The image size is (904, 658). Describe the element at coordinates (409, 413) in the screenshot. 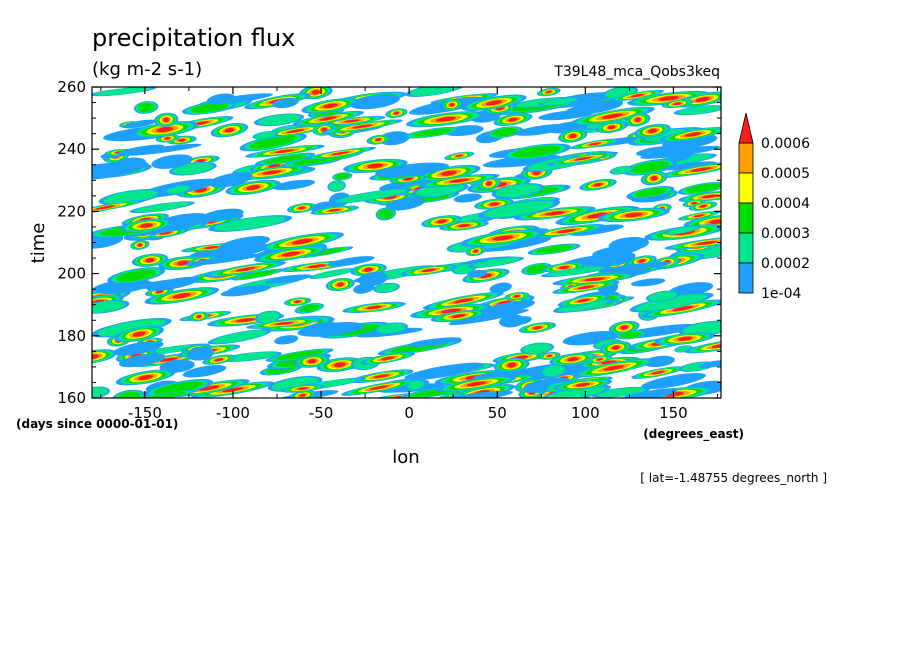

I see `x-tick-label: 0` at that location.